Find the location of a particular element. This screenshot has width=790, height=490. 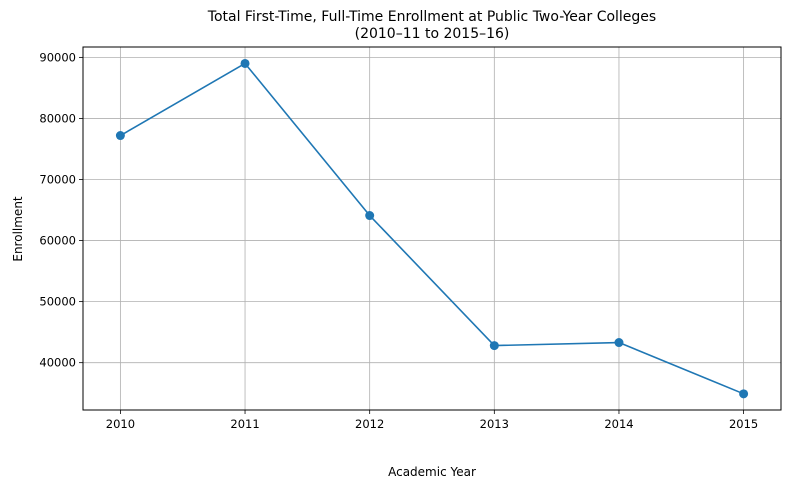

y-axis-label: Enrollment is located at coordinates (18, 229).